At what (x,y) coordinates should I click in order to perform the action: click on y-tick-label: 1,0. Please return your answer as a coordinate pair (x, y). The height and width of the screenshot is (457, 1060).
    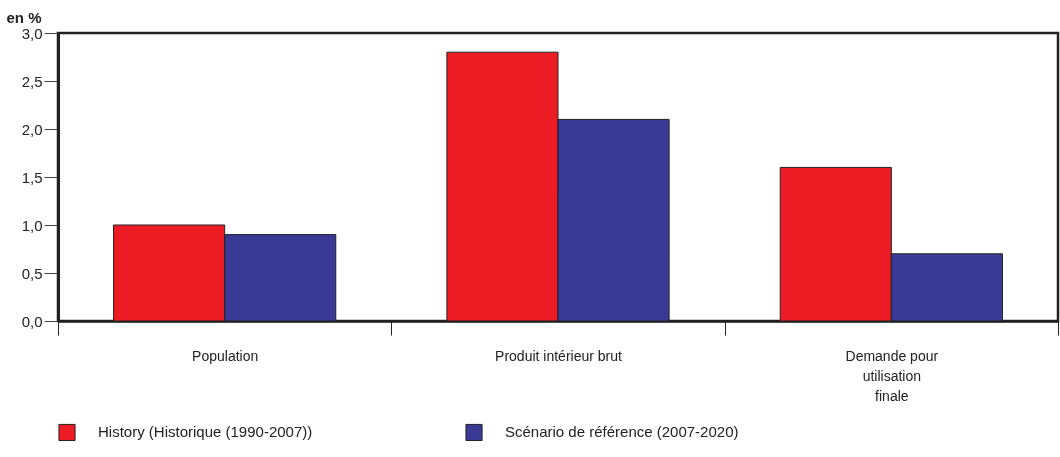
    Looking at the image, I should click on (32, 225).